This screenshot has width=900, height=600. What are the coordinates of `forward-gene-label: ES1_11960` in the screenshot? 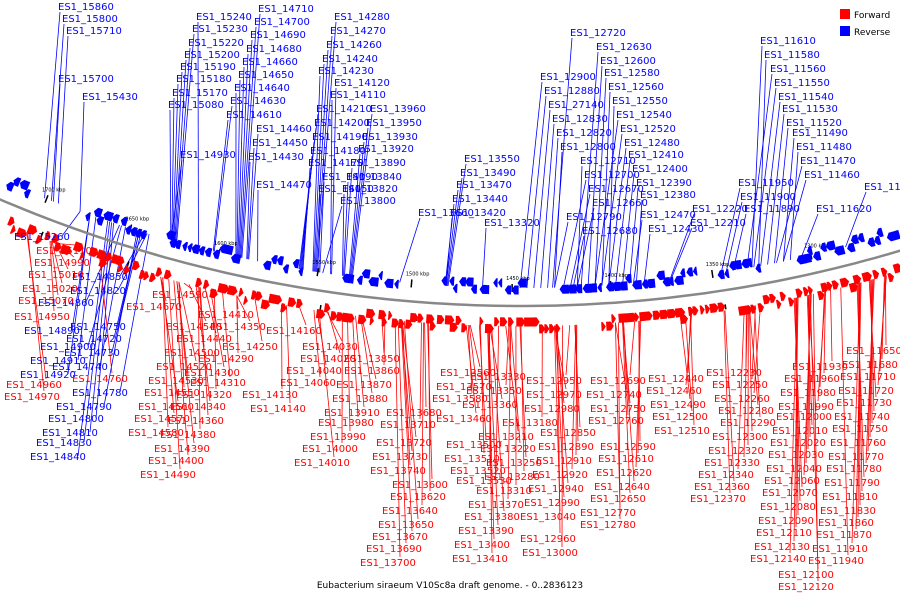 It's located at (812, 379).